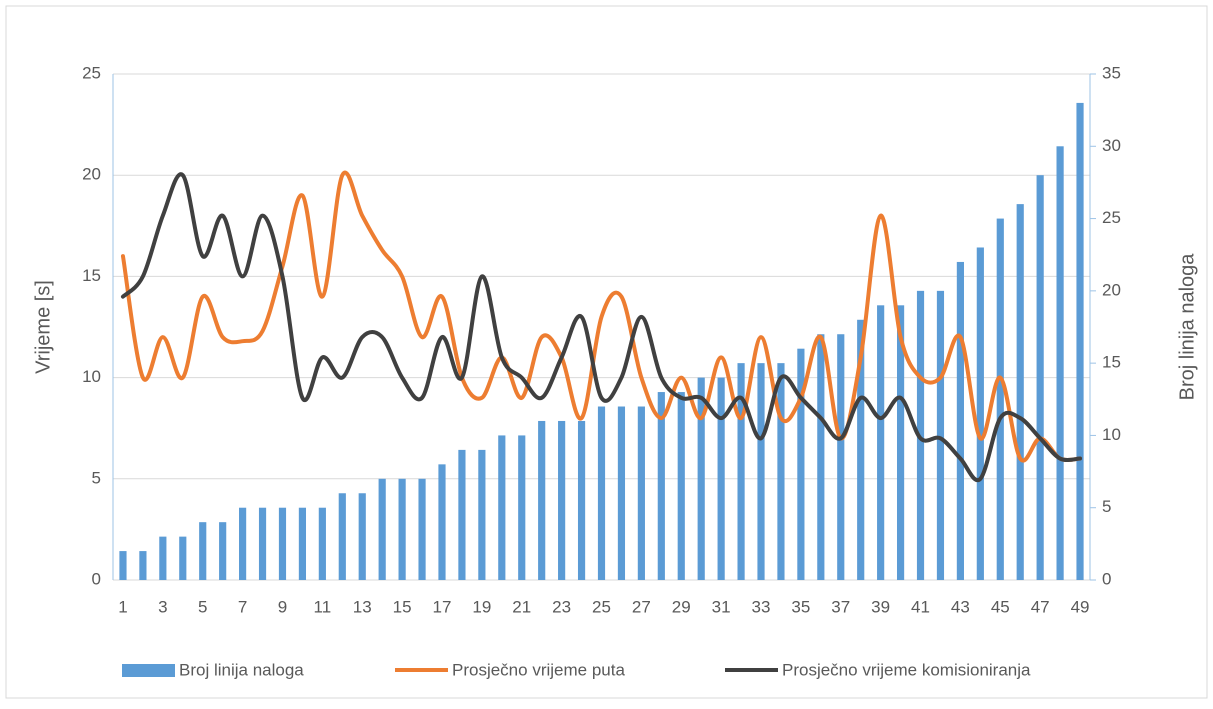  Describe the element at coordinates (1187, 327) in the screenshot. I see `y2-axis-title: Broj linija naloga` at that location.